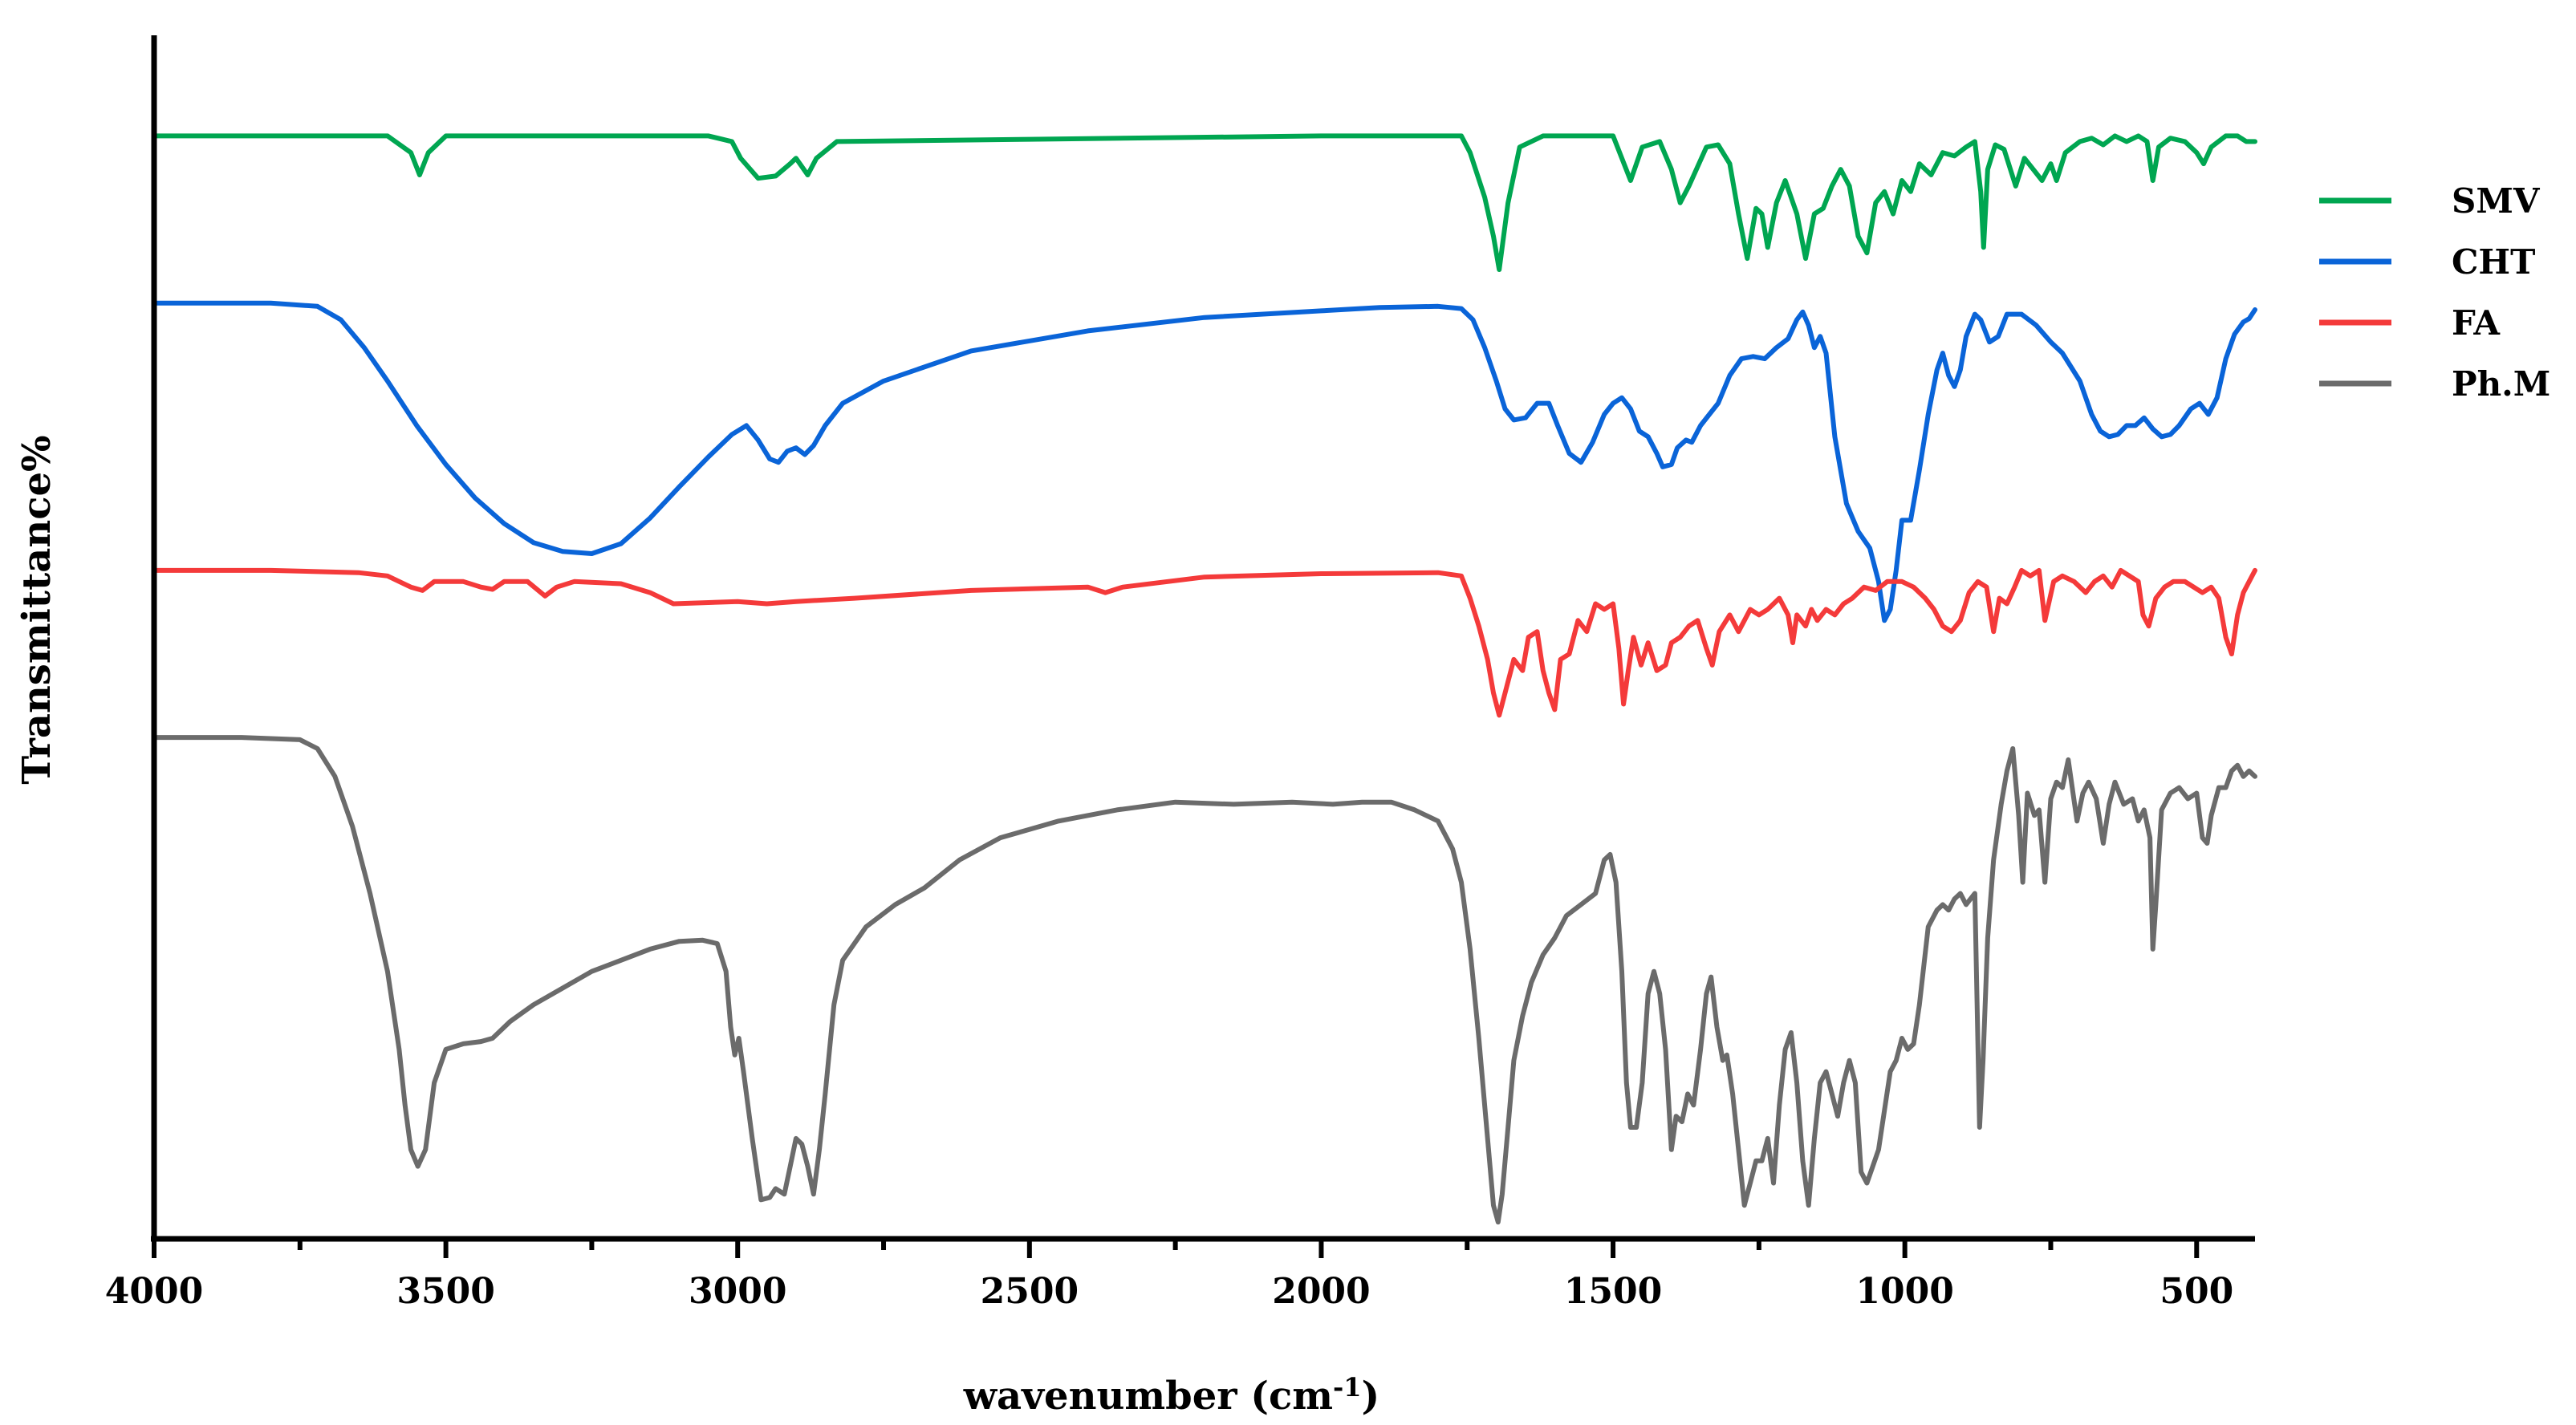  I want to click on legend-label: Ph.M, so click(2501, 384).